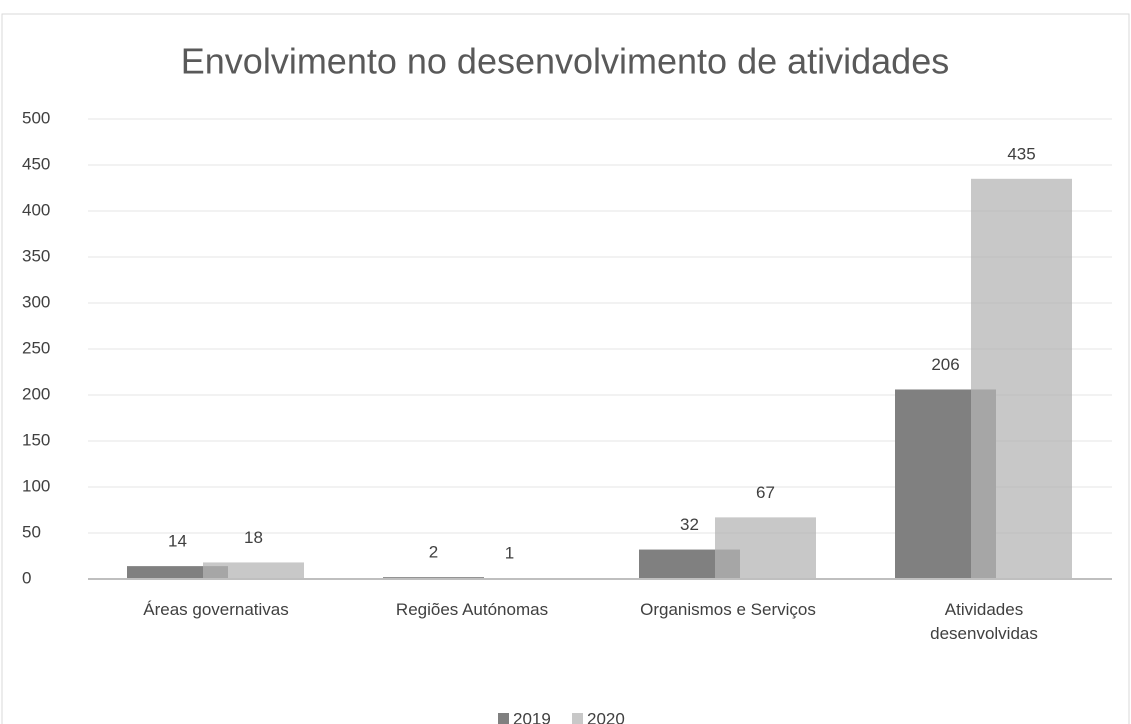 The height and width of the screenshot is (724, 1131). What do you see at coordinates (36, 393) in the screenshot?
I see `y-tick-label: 200` at bounding box center [36, 393].